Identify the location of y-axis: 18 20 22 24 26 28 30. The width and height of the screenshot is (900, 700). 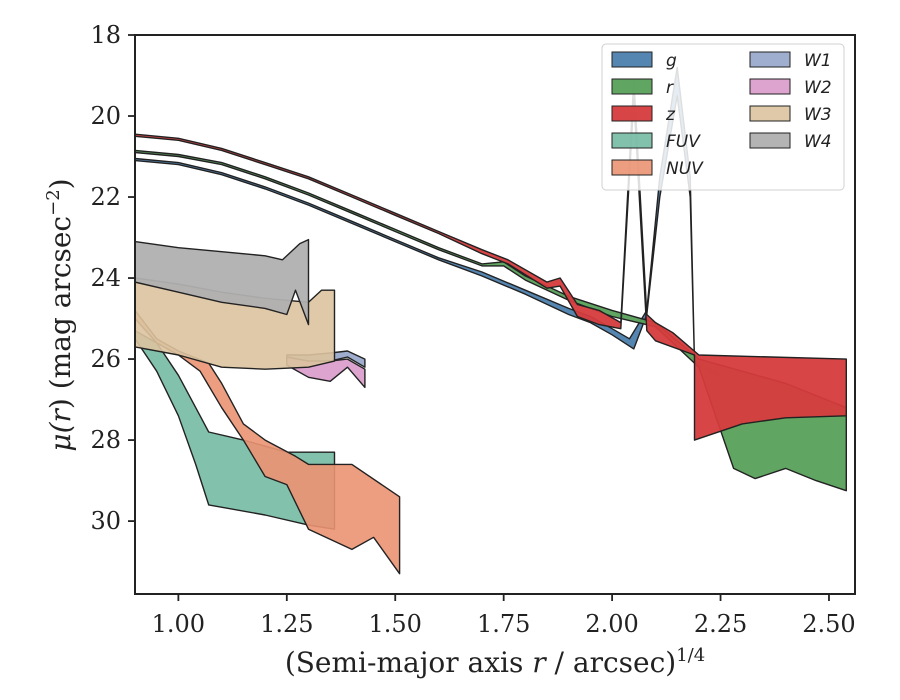
(112, 278).